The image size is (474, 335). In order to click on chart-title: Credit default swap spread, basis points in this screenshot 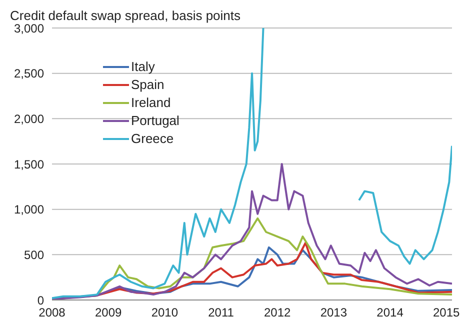, I will do `click(125, 15)`.